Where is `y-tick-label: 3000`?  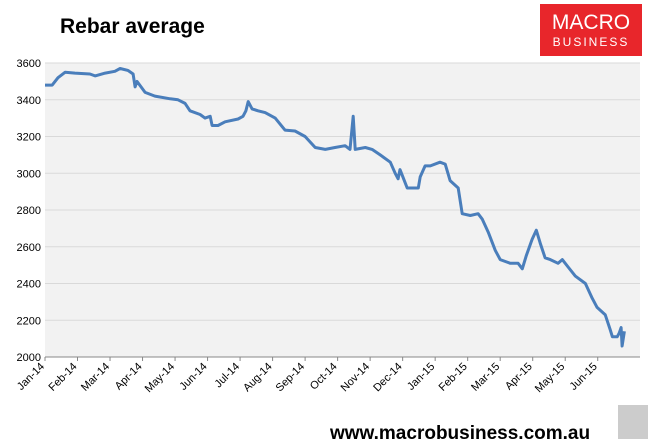 y-tick-label: 3000 is located at coordinates (29, 174).